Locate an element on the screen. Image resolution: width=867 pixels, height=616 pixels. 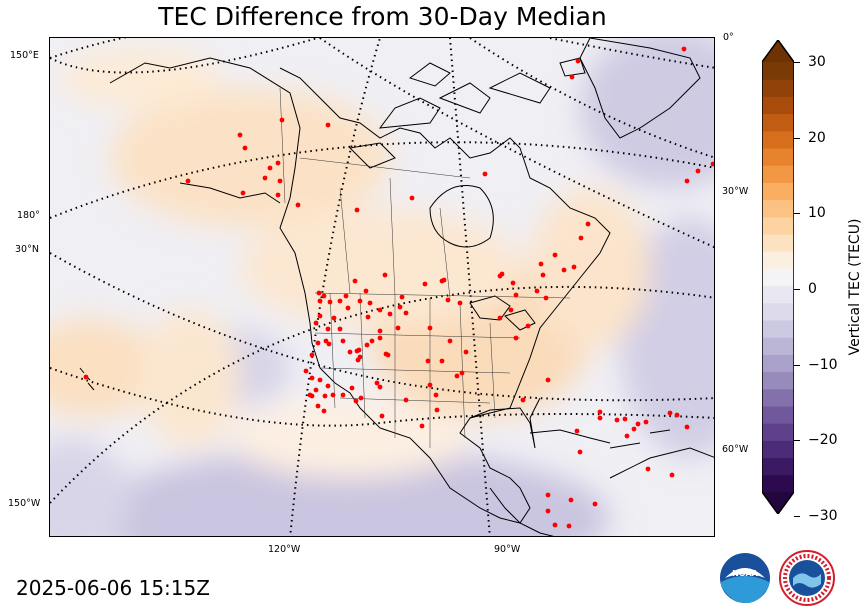
colorbar-tick-label: −30 is located at coordinates (823, 516).